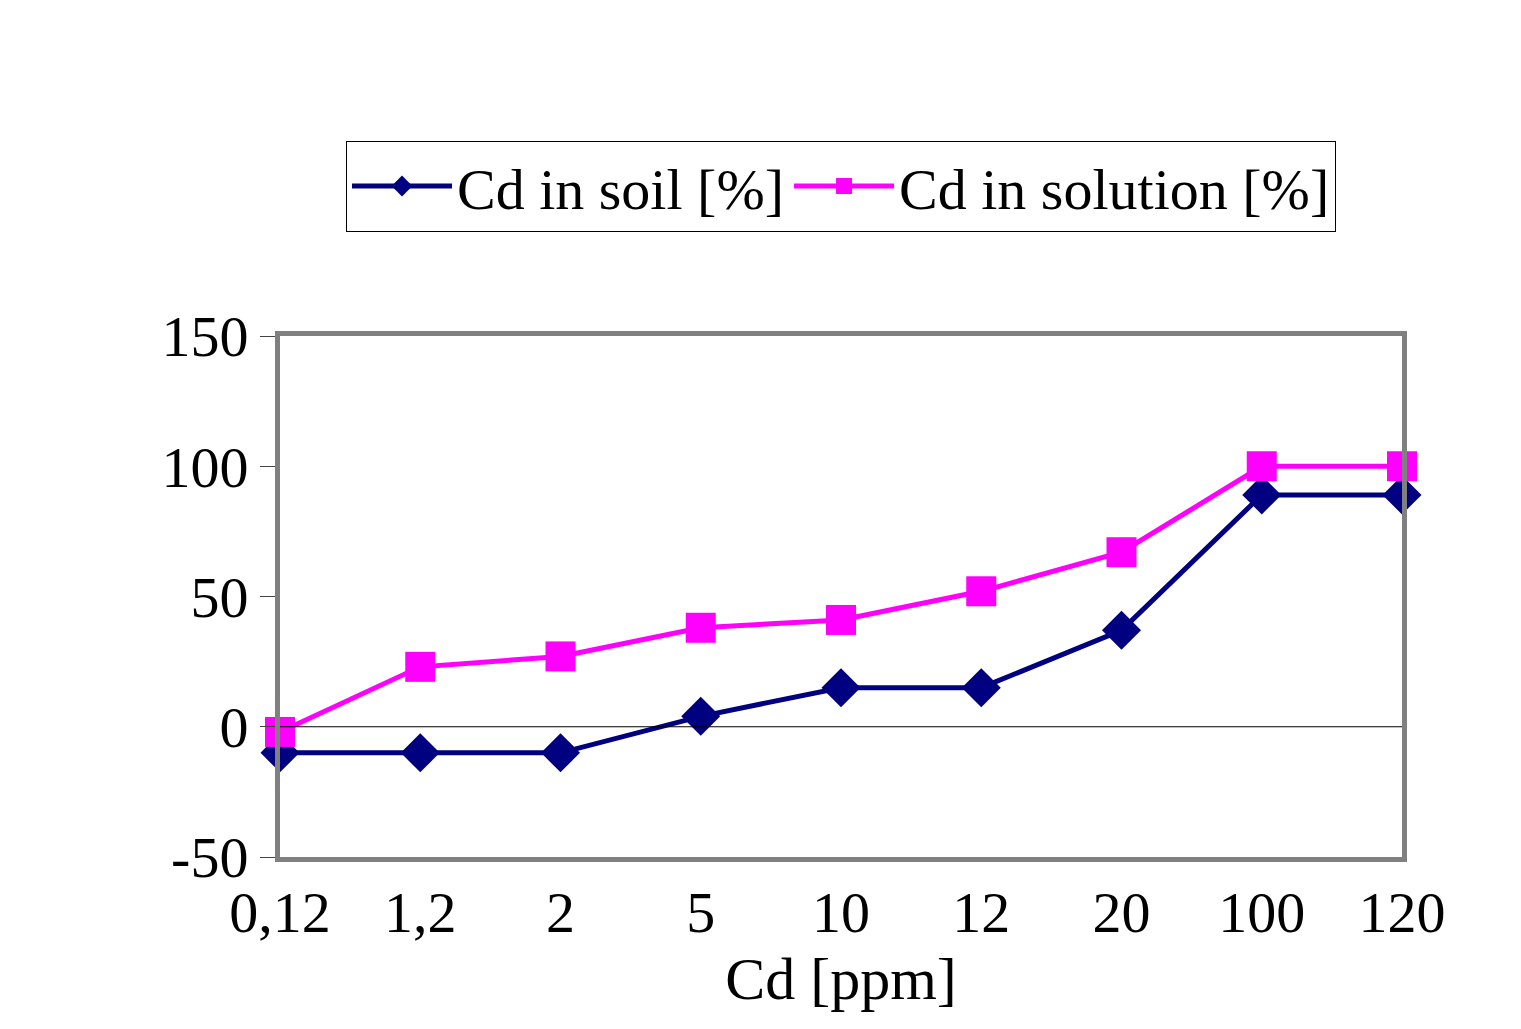 The width and height of the screenshot is (1521, 1029). I want to click on x-tick-label: 5, so click(701, 912).